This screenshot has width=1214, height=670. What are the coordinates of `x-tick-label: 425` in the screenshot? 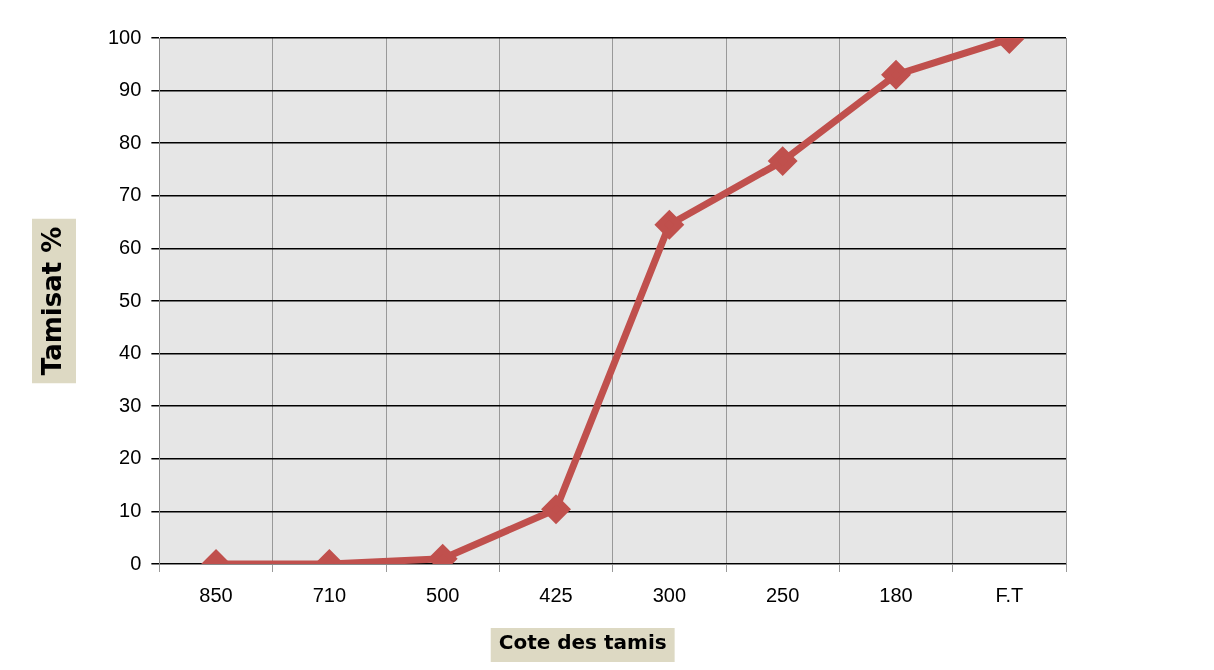 It's located at (556, 594).